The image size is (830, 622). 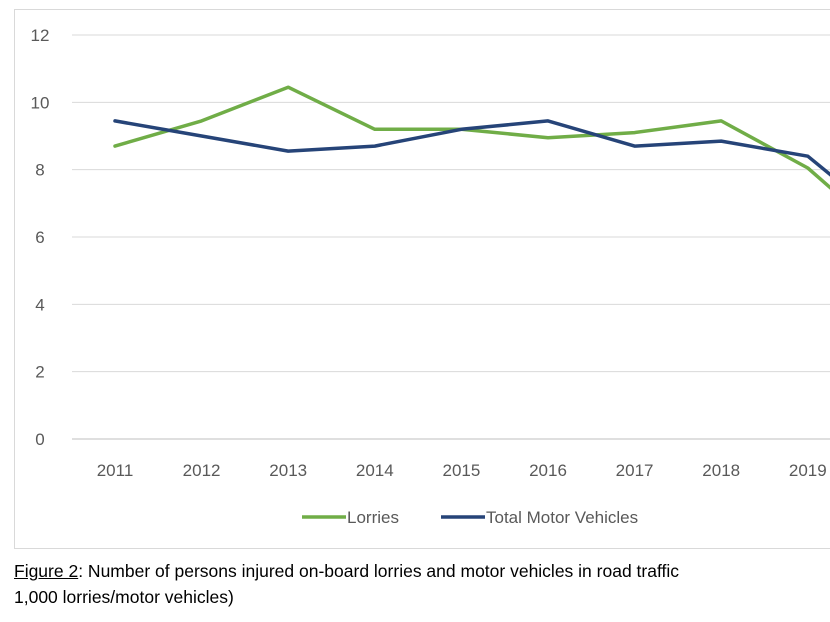 I want to click on x-tick-label: 2018, so click(x=721, y=470).